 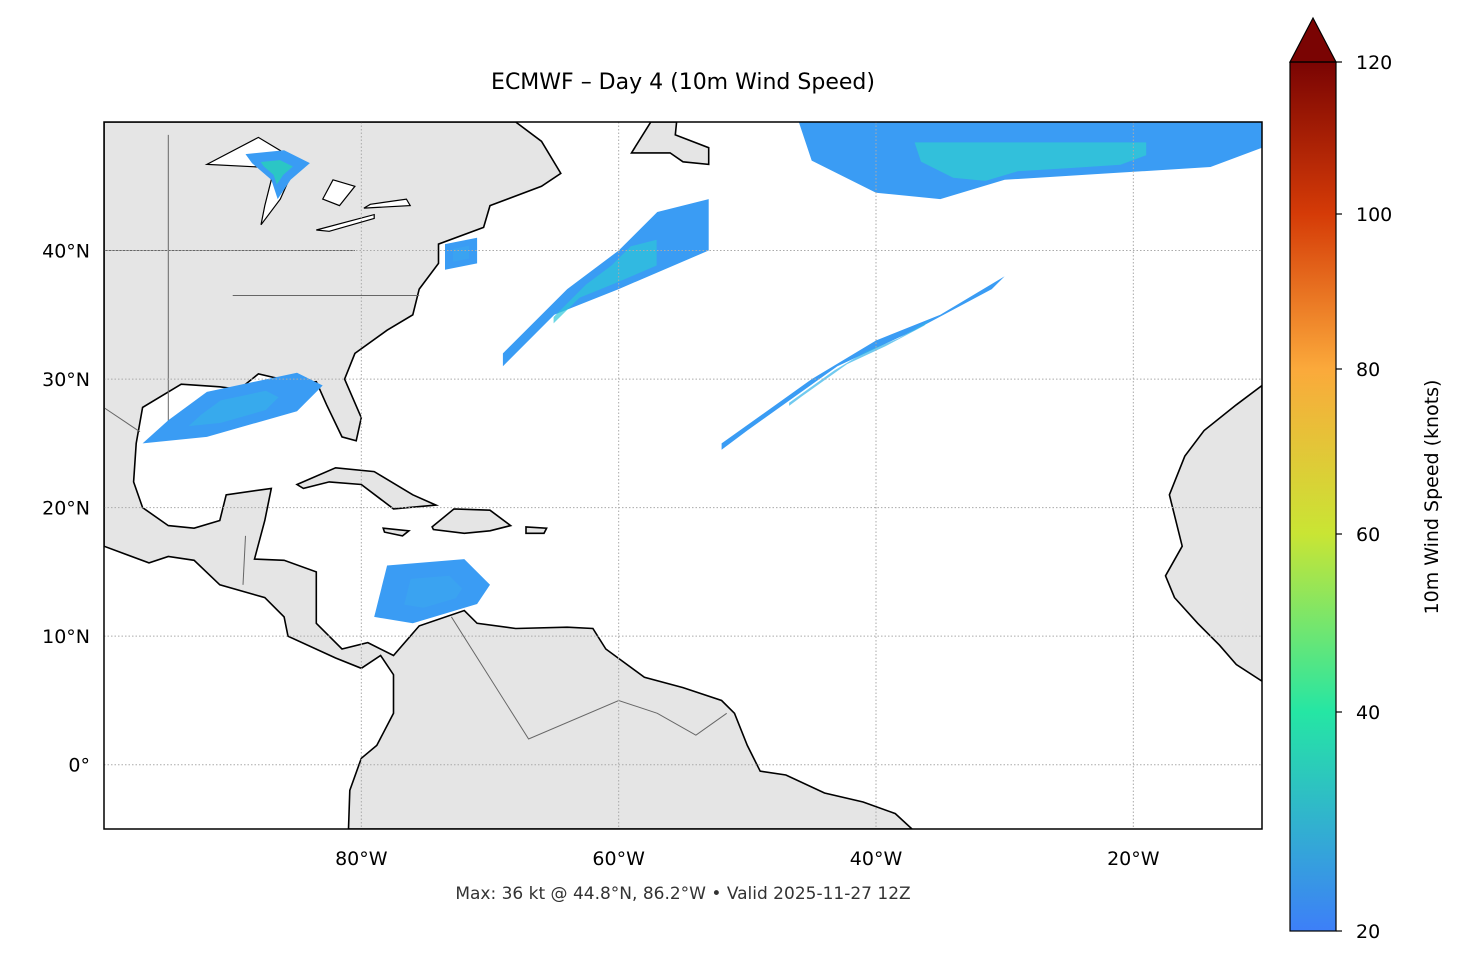 What do you see at coordinates (1374, 63) in the screenshot?
I see `colorbar-tick-label: 120` at bounding box center [1374, 63].